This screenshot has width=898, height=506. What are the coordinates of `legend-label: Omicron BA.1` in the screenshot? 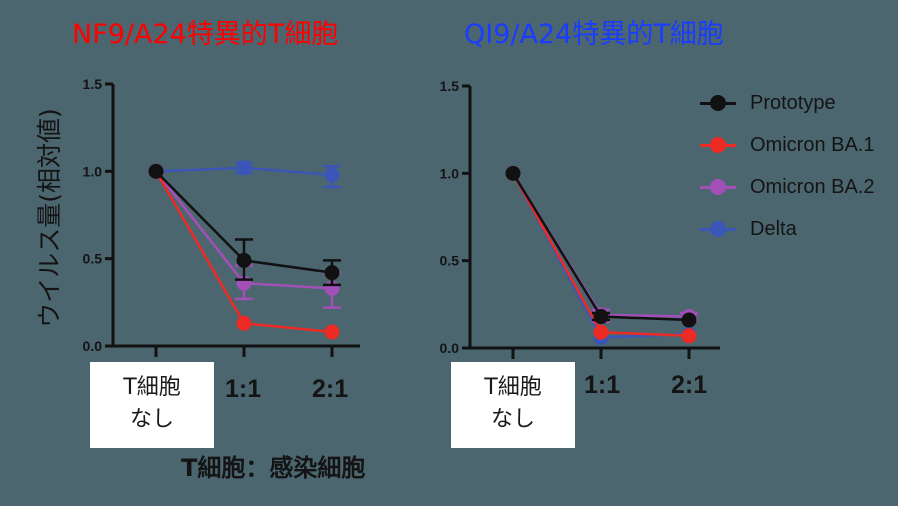 It's located at (812, 144).